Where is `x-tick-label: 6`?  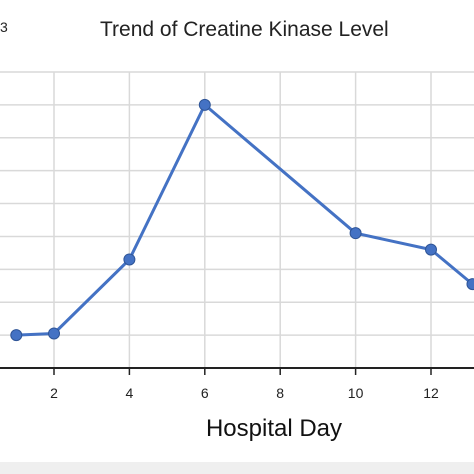 x-tick-label: 6 is located at coordinates (205, 393).